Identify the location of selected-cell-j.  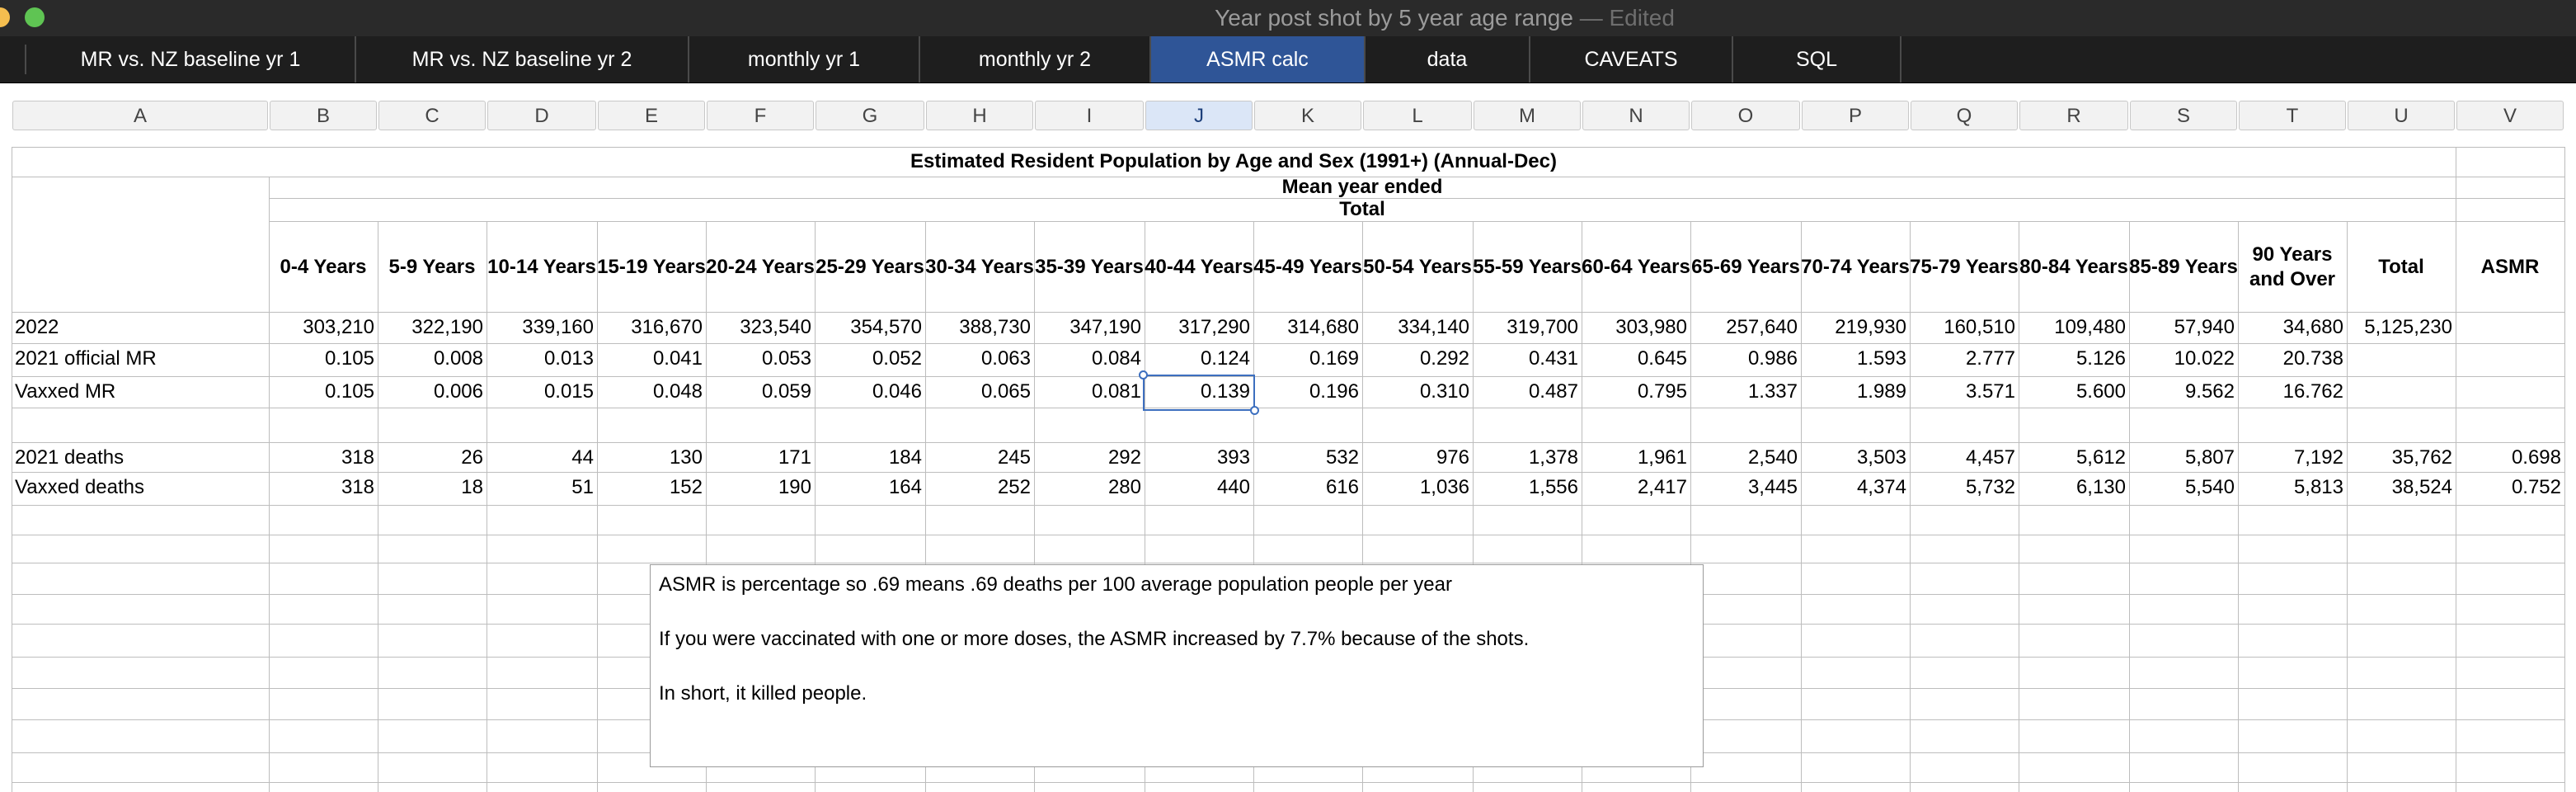
(1199, 392).